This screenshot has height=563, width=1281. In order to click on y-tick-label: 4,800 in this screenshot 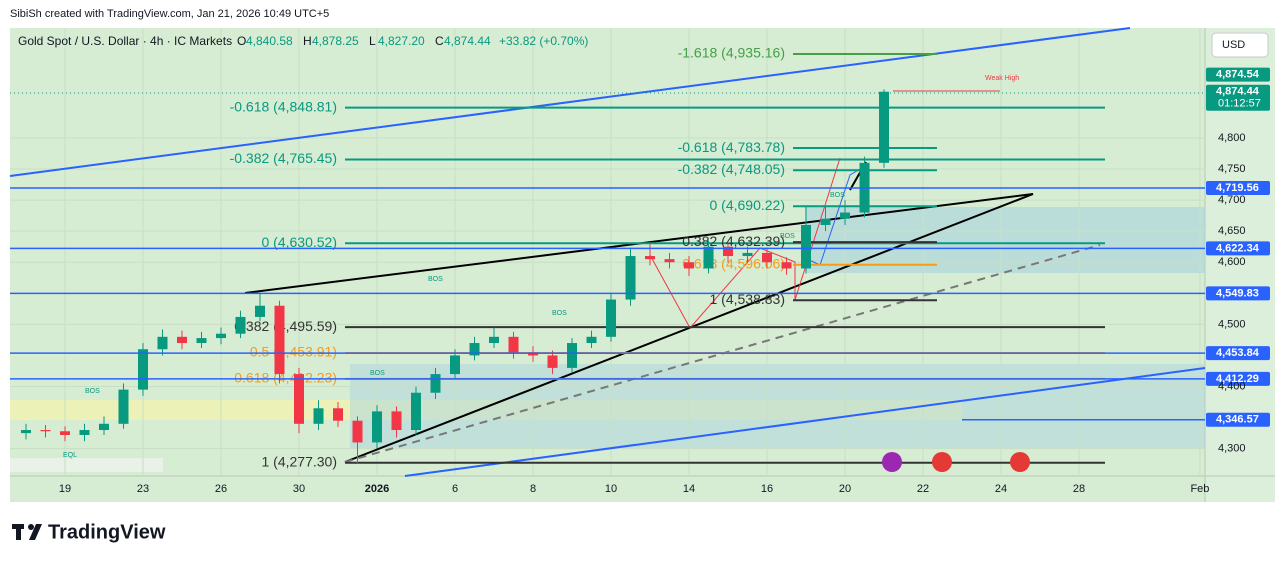, I will do `click(1232, 138)`.